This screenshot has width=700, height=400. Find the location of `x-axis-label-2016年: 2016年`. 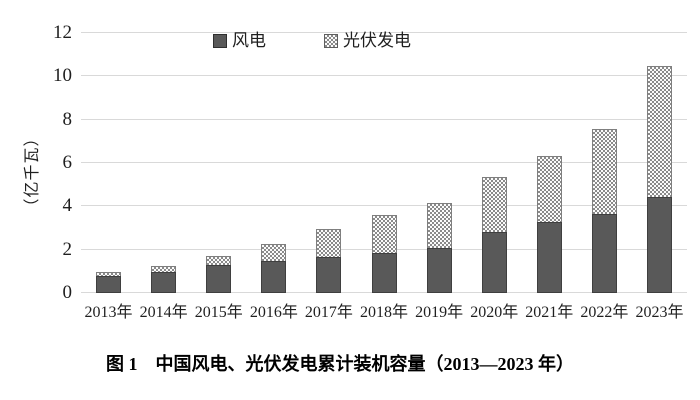

x-axis-label-2016年: 2016年 is located at coordinates (273, 312).